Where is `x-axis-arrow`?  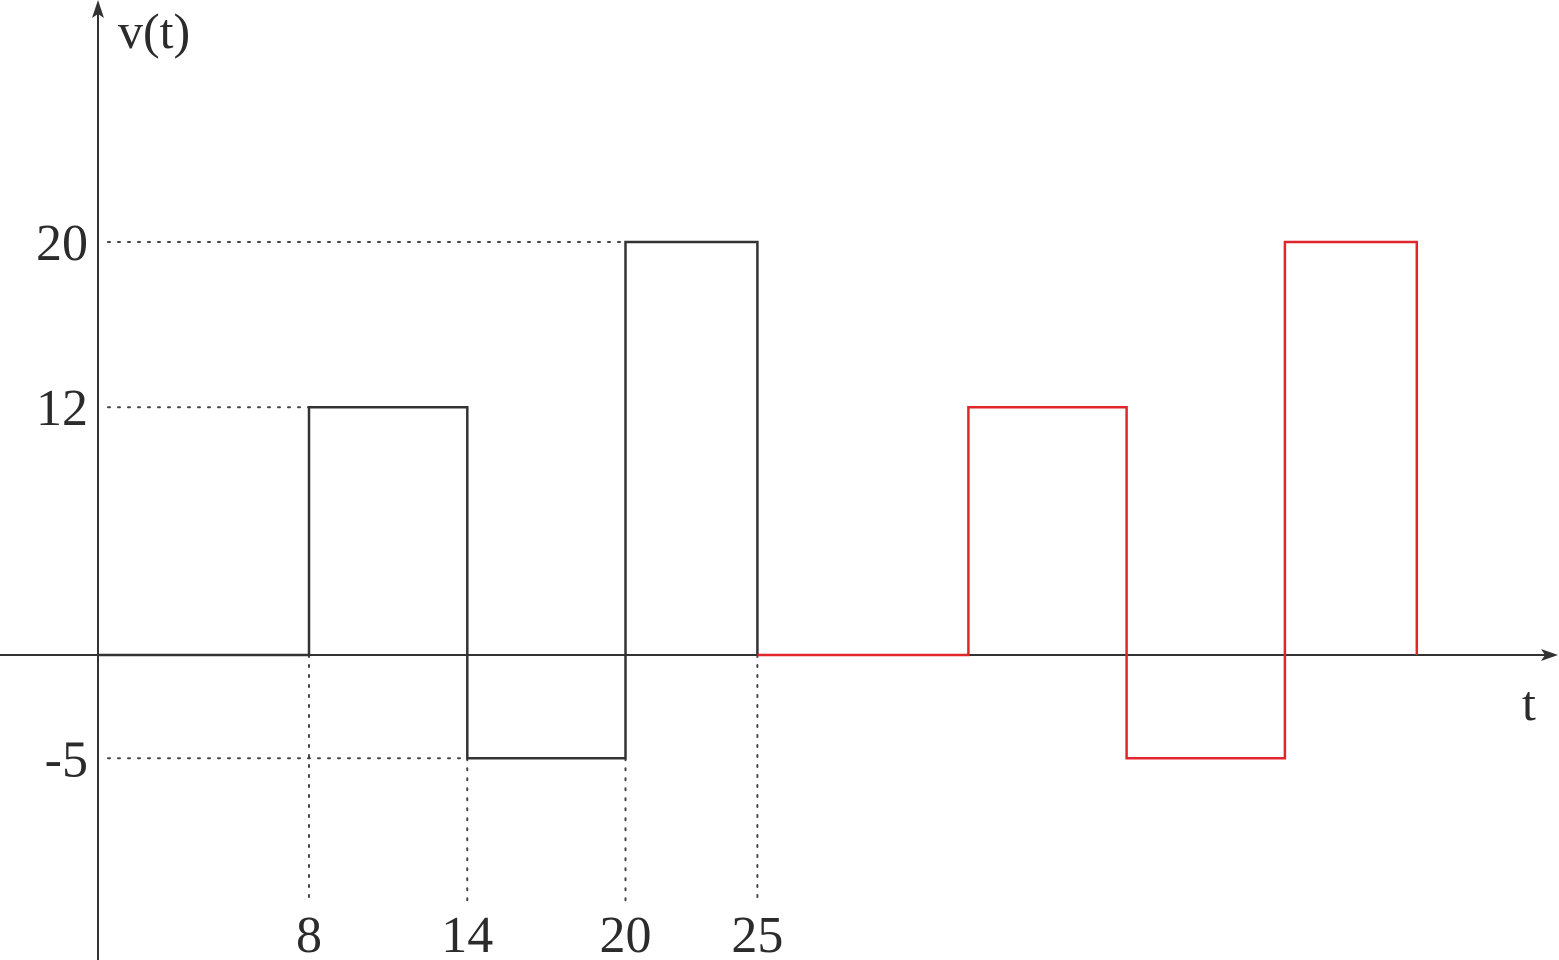 x-axis-arrow is located at coordinates (1549, 655).